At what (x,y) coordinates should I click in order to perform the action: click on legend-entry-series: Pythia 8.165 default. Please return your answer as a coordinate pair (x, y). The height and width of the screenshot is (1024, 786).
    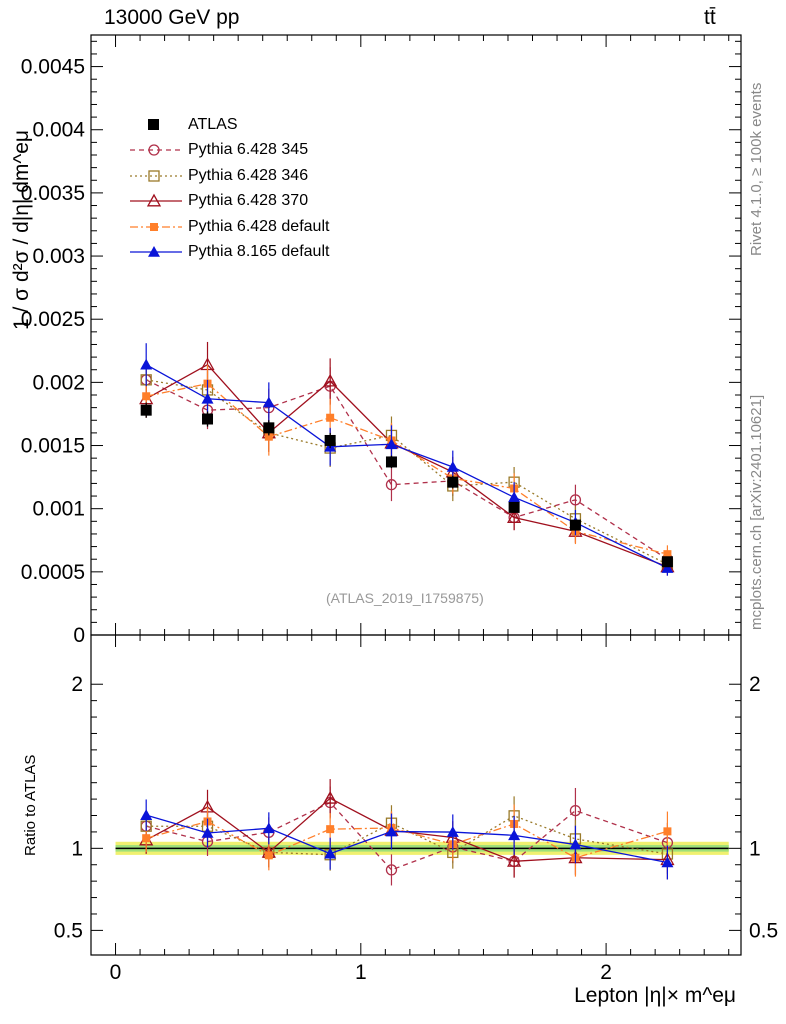
    Looking at the image, I should click on (228, 253).